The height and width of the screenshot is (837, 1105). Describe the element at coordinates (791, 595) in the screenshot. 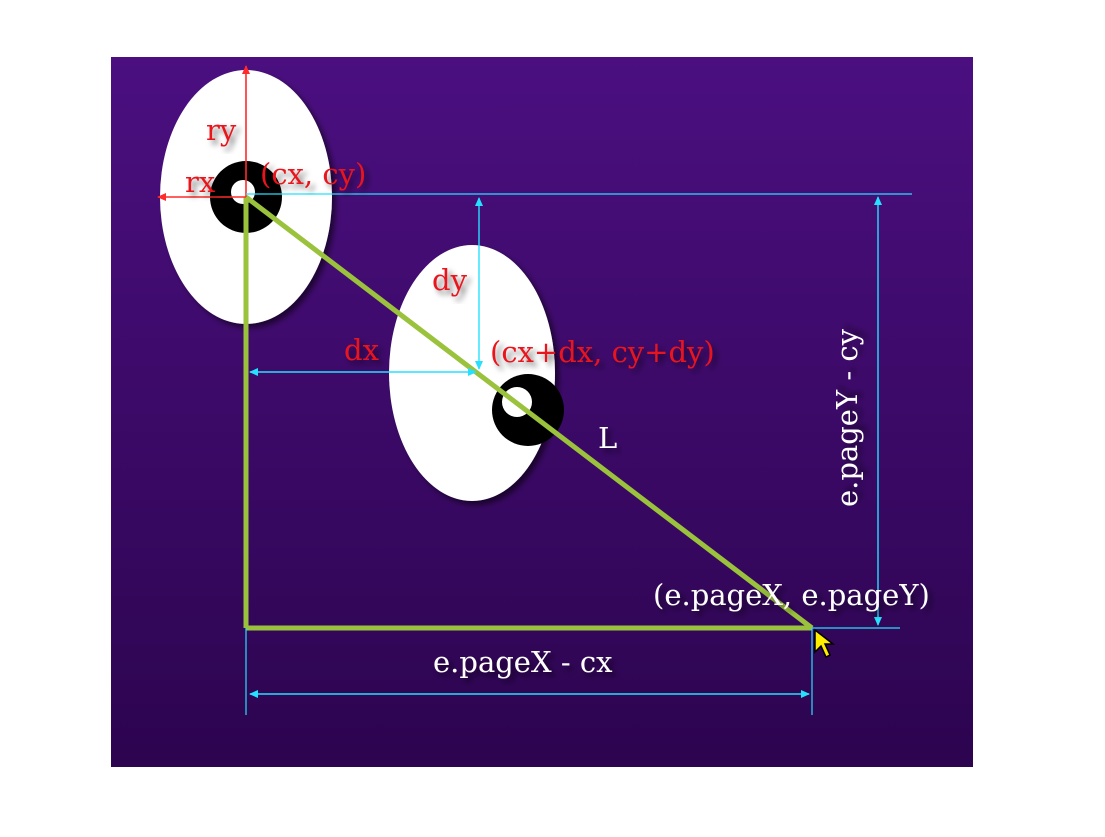

I see `mouse-position-label: (e.pageX, e.pageY)` at that location.